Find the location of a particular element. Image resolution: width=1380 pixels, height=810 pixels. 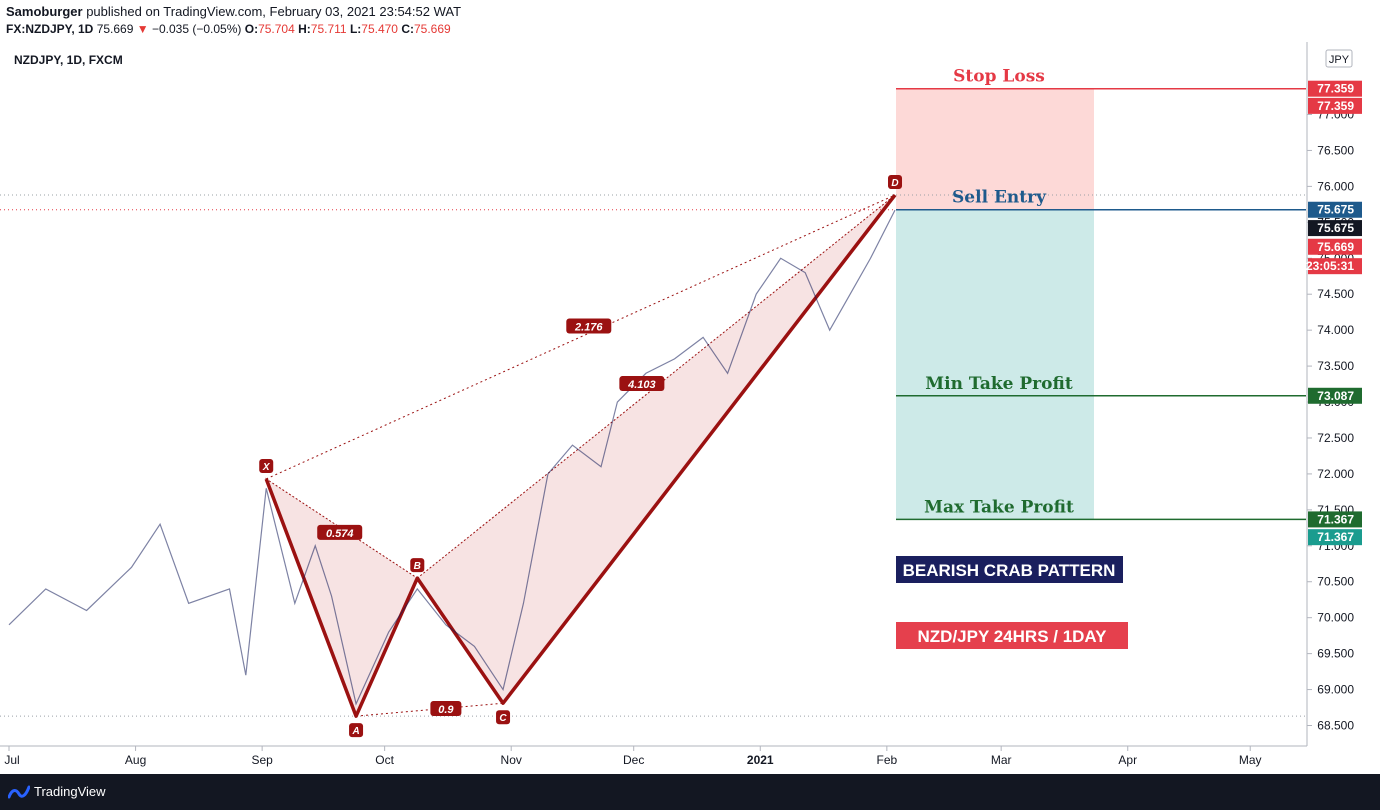

tradingview-logo-icon is located at coordinates (19, 792).